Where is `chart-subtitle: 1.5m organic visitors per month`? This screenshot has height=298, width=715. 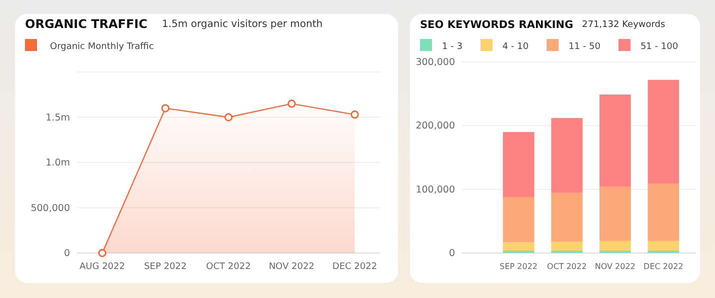 chart-subtitle: 1.5m organic visitors per month is located at coordinates (242, 24).